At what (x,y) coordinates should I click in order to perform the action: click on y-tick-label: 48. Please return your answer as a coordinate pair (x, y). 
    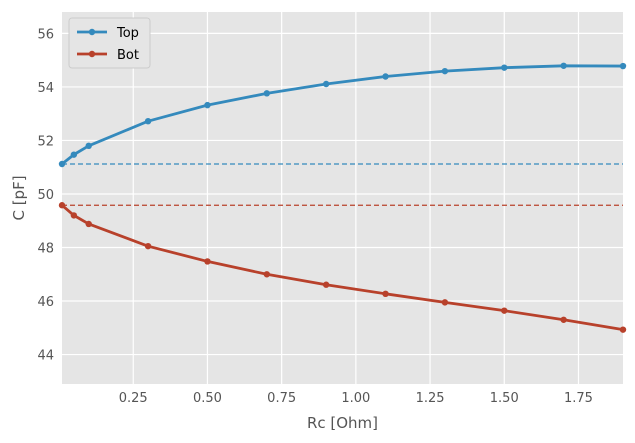
    Looking at the image, I should click on (45, 249).